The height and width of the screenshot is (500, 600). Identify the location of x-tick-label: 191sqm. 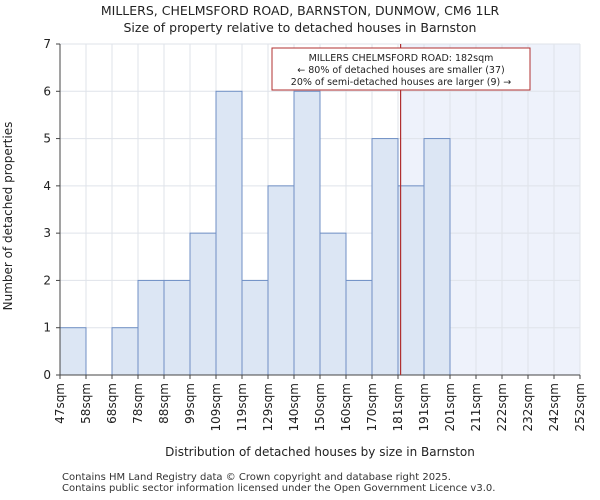
(424, 407).